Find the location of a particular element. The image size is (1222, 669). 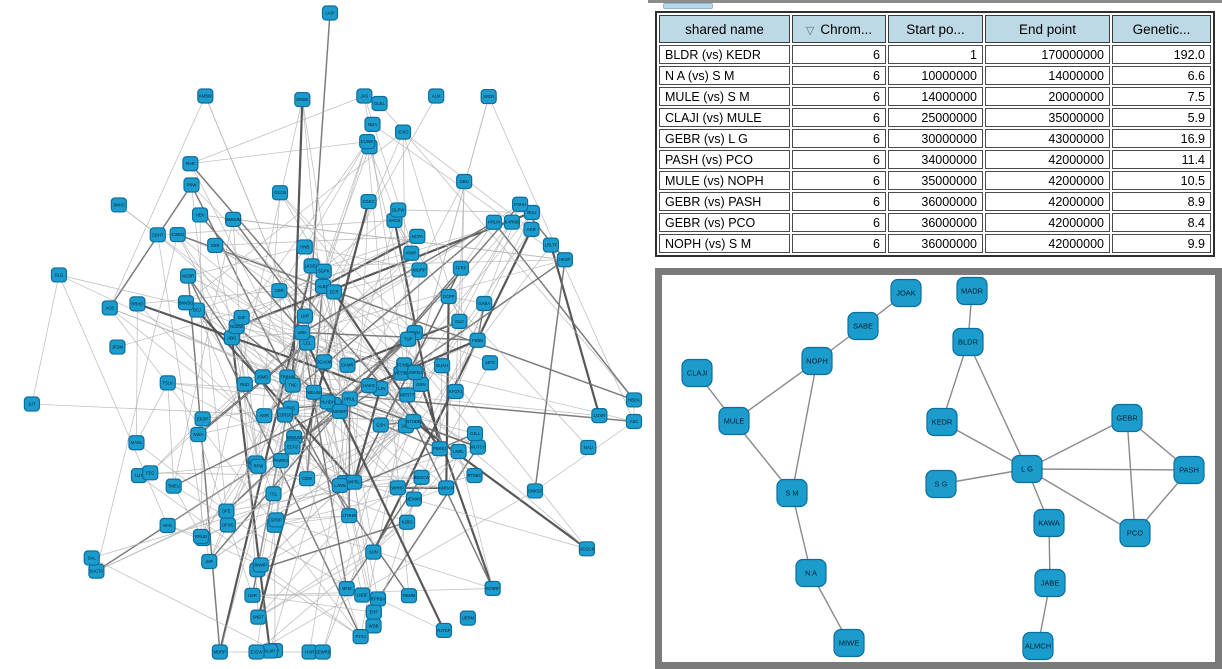

table-cell: 1 is located at coordinates (935, 54).